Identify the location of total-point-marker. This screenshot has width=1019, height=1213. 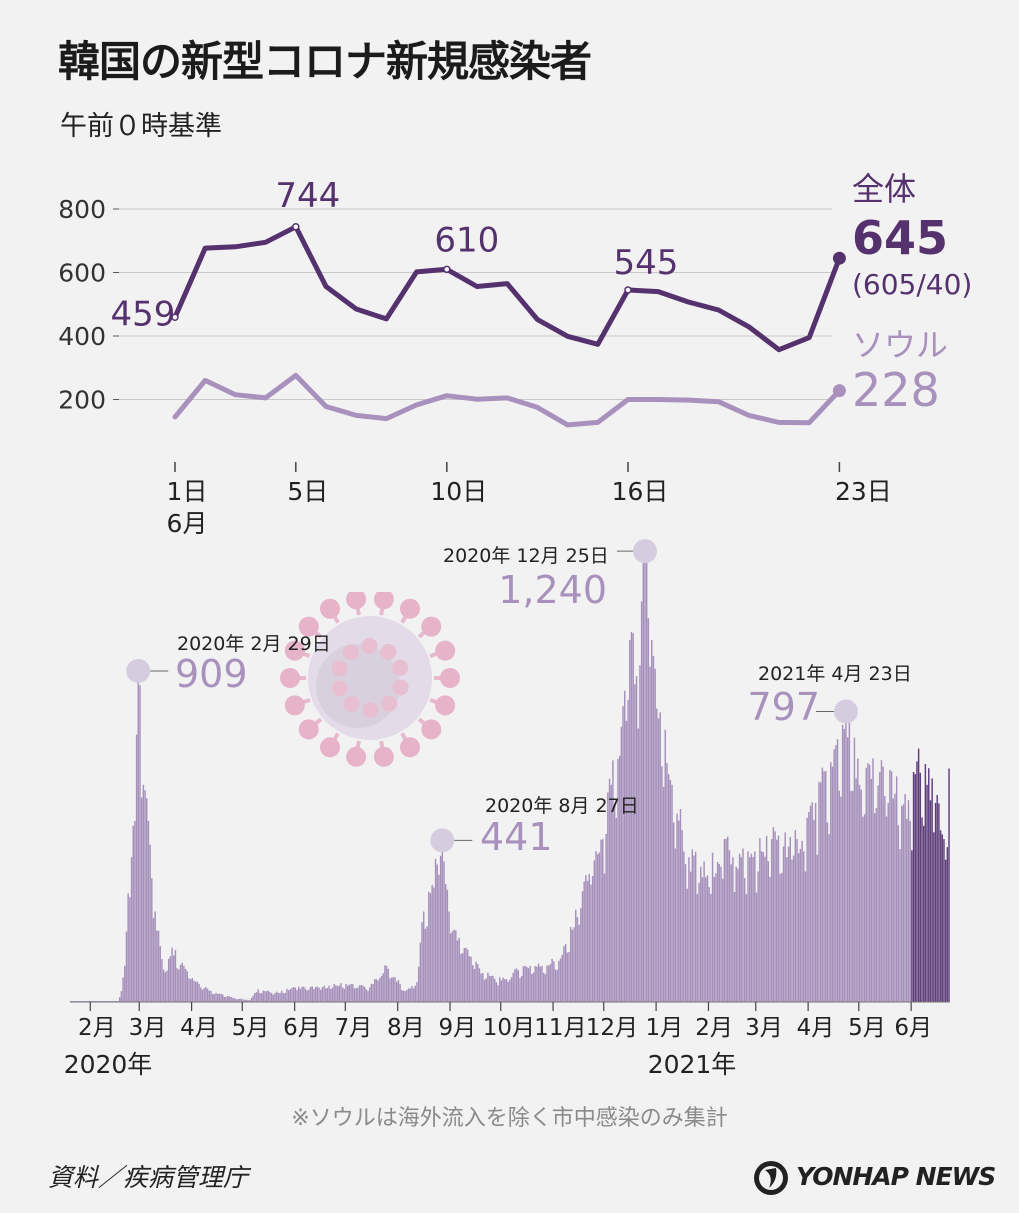
(175, 317).